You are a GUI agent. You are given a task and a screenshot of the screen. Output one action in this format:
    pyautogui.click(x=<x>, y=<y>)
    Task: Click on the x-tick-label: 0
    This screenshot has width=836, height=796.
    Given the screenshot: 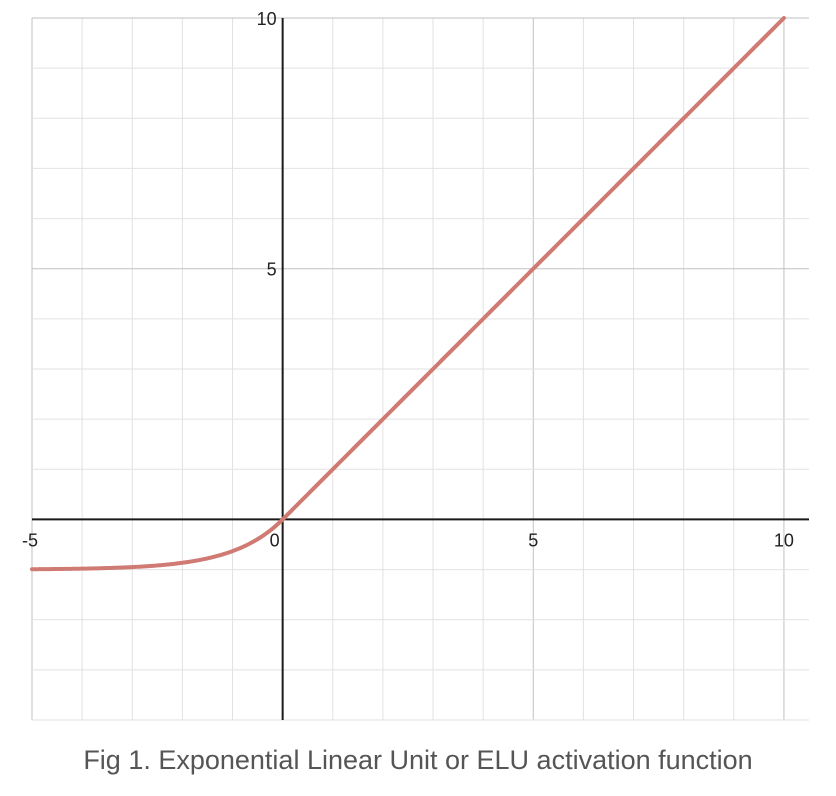 What is the action you would take?
    pyautogui.click(x=275, y=540)
    